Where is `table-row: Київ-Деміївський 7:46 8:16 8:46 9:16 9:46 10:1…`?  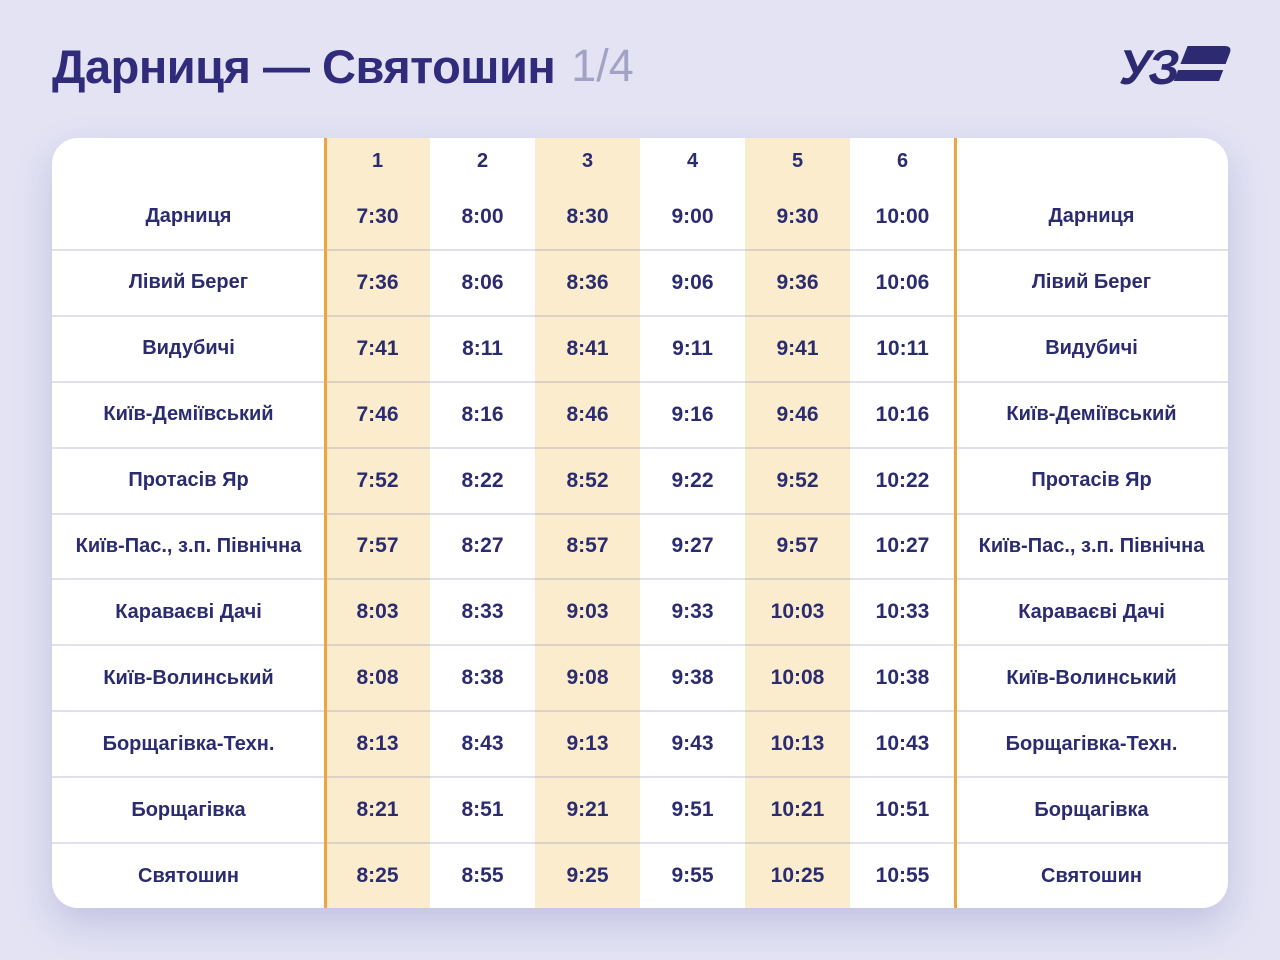
table-row: Київ-Деміївський 7:46 8:16 8:46 9:16 9:46 10:1… is located at coordinates (640, 413).